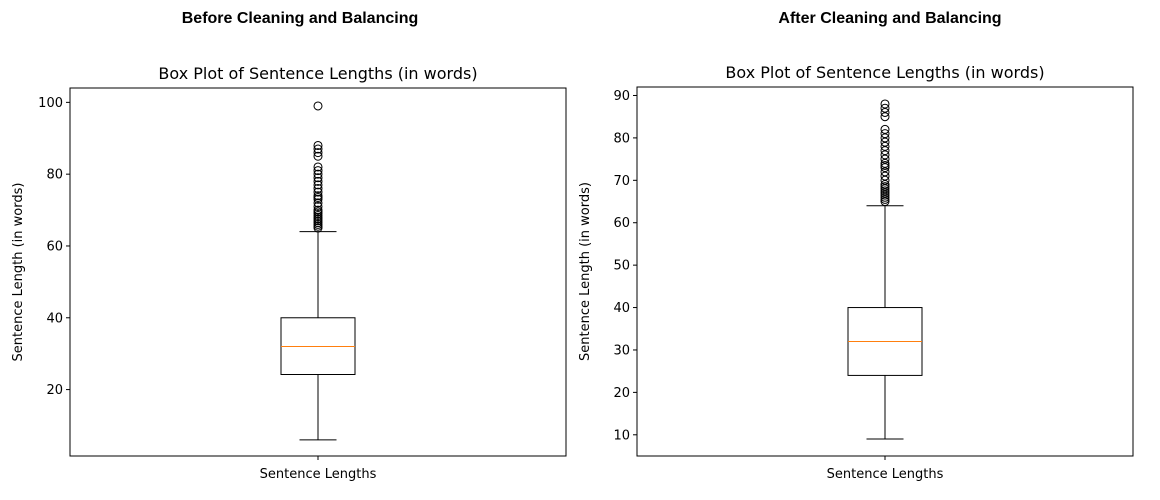 The image size is (1160, 500). I want to click on y-tick-label: 100, so click(50, 103).